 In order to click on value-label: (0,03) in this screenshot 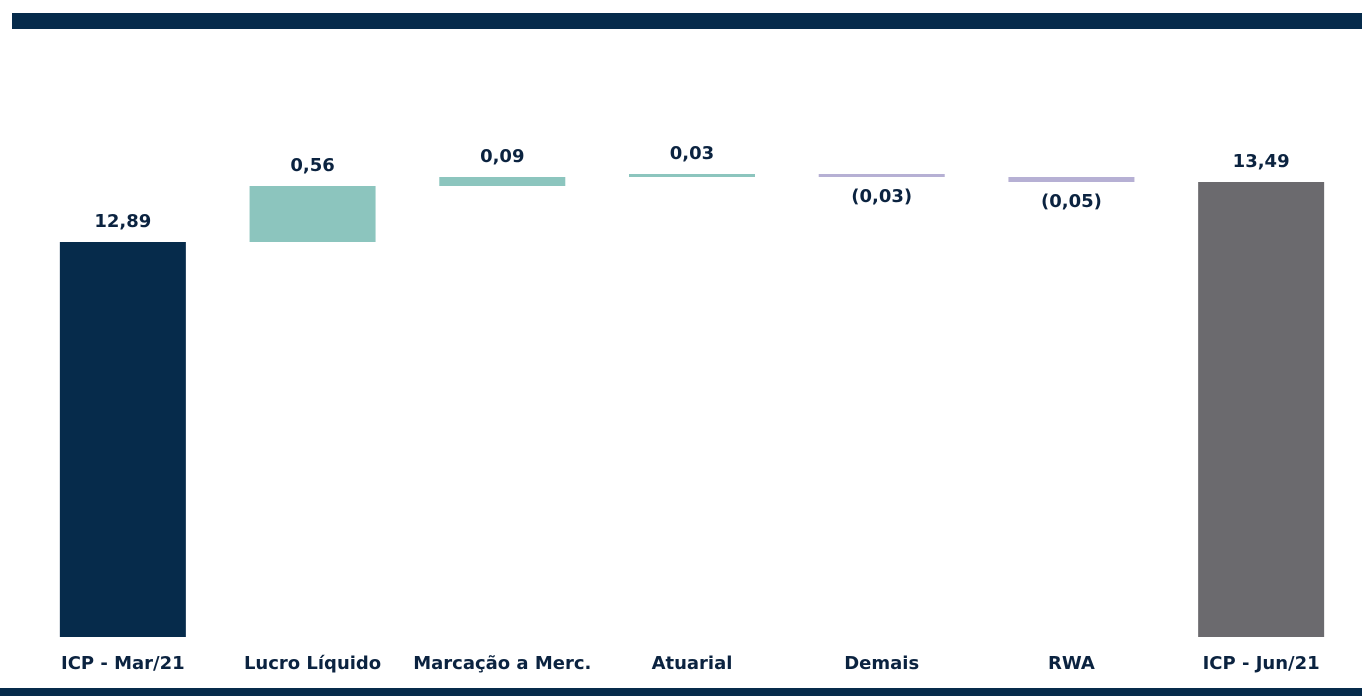, I will do `click(881, 196)`.